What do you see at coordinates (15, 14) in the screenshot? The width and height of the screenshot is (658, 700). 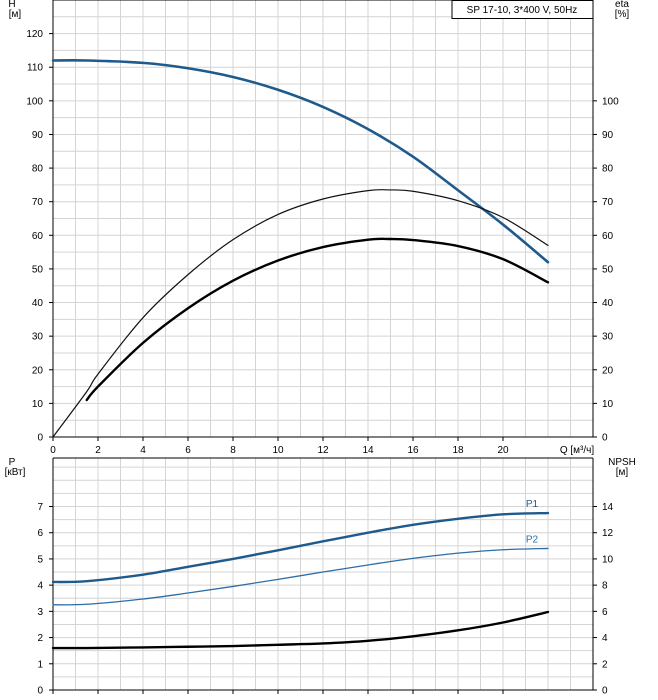 I see `left-axis-unit: [м]` at bounding box center [15, 14].